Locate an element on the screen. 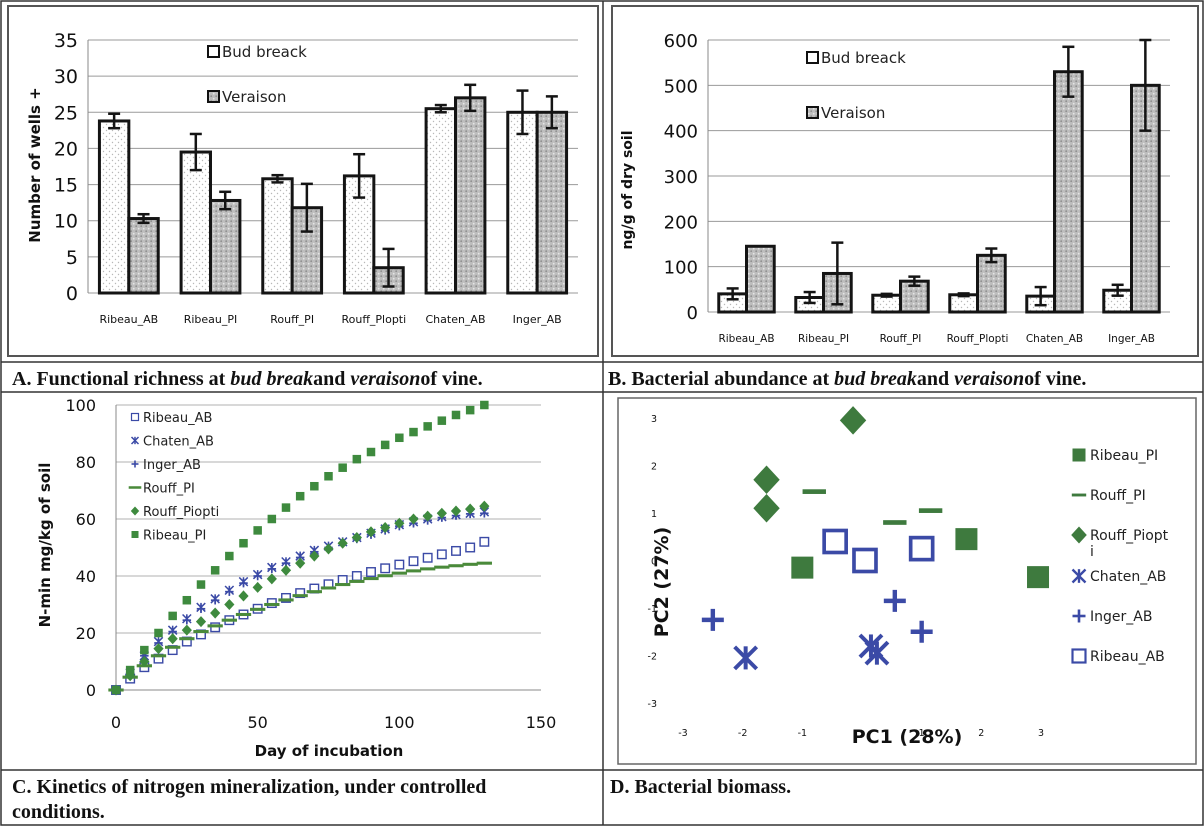 This screenshot has width=1204, height=826. panel-c-xtick-label: 100 is located at coordinates (399, 722).